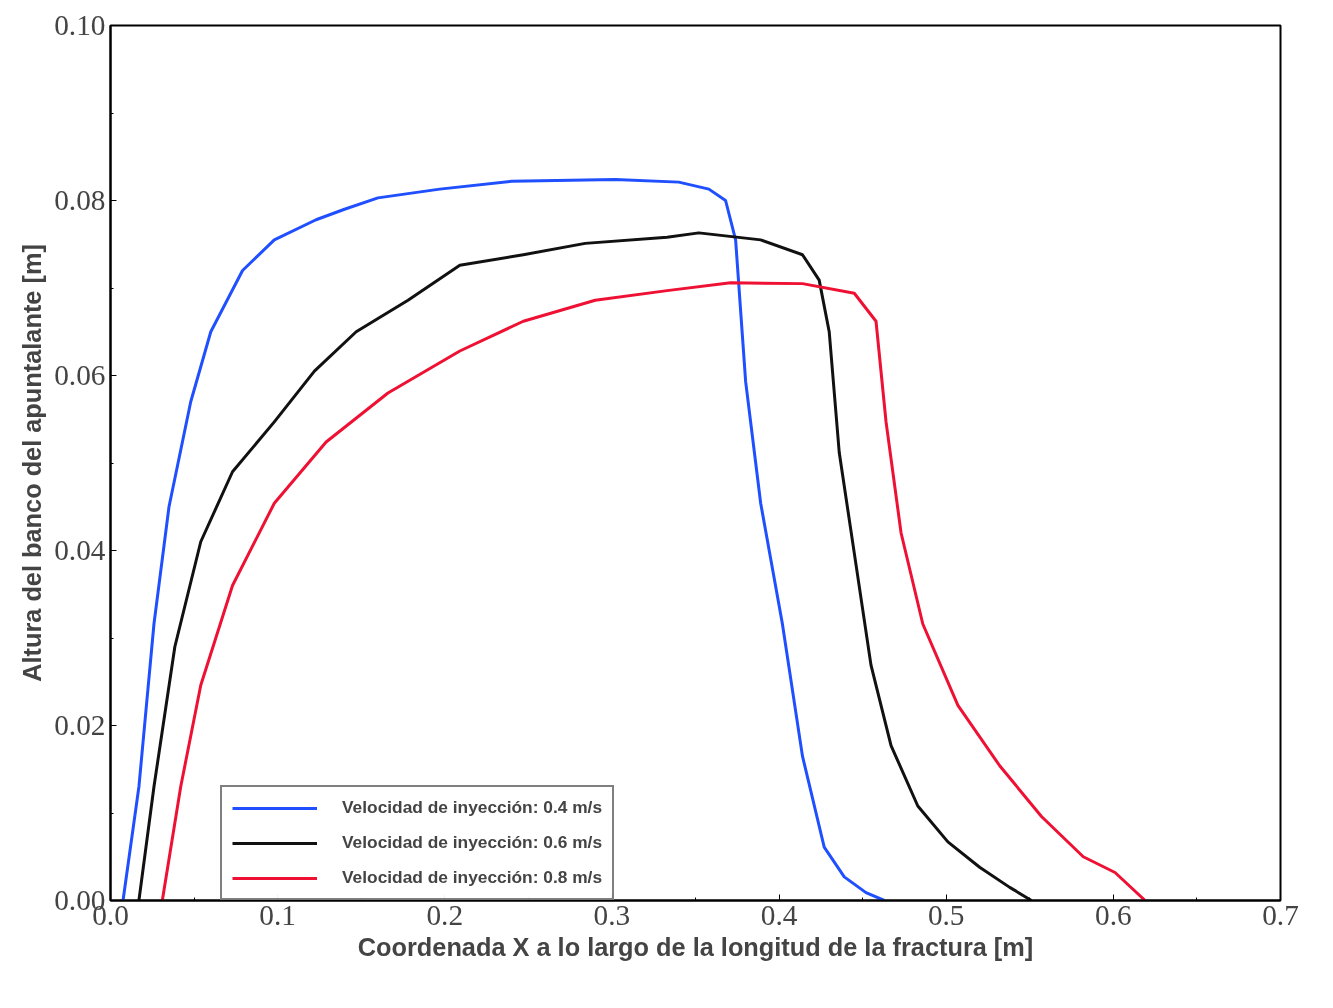 Image resolution: width=1333 pixels, height=1008 pixels. Describe the element at coordinates (1113, 914) in the screenshot. I see `x-tick-label: 0.6` at that location.